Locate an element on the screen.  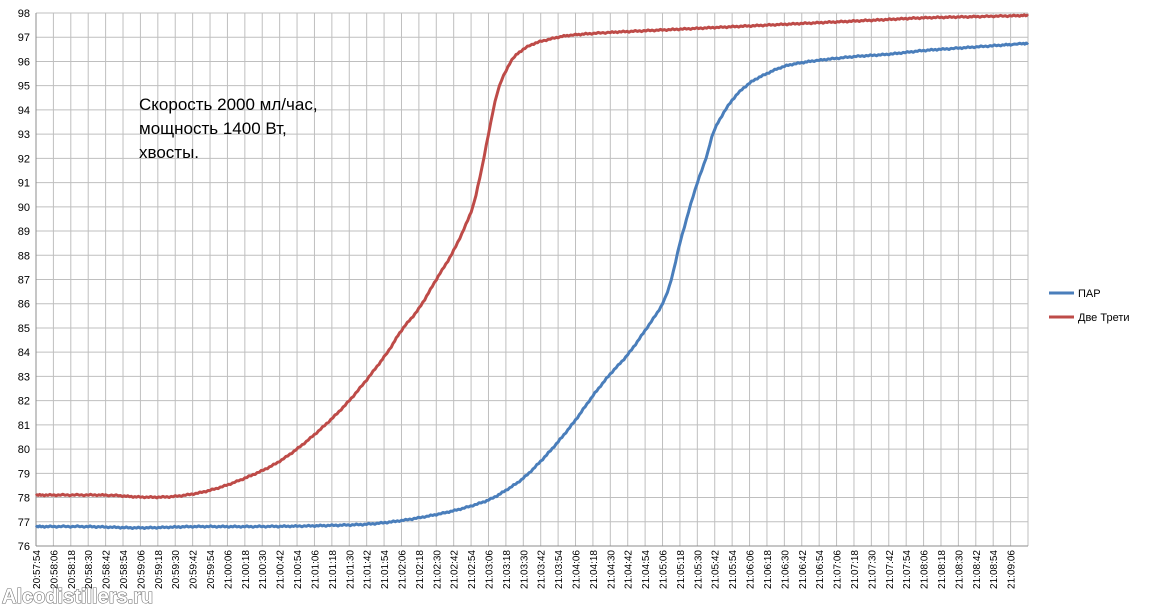
legend: ПАР Две Трети is located at coordinates (1089, 306).